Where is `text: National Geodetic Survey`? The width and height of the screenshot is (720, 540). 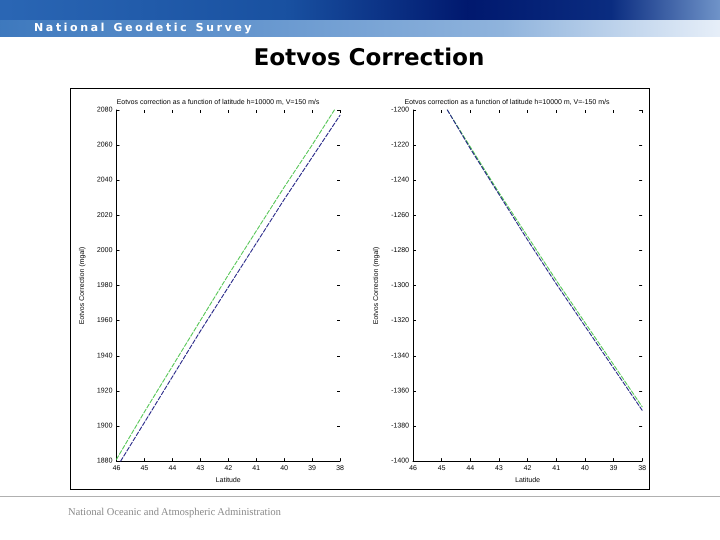 text: National Geodetic Survey is located at coordinates (144, 27).